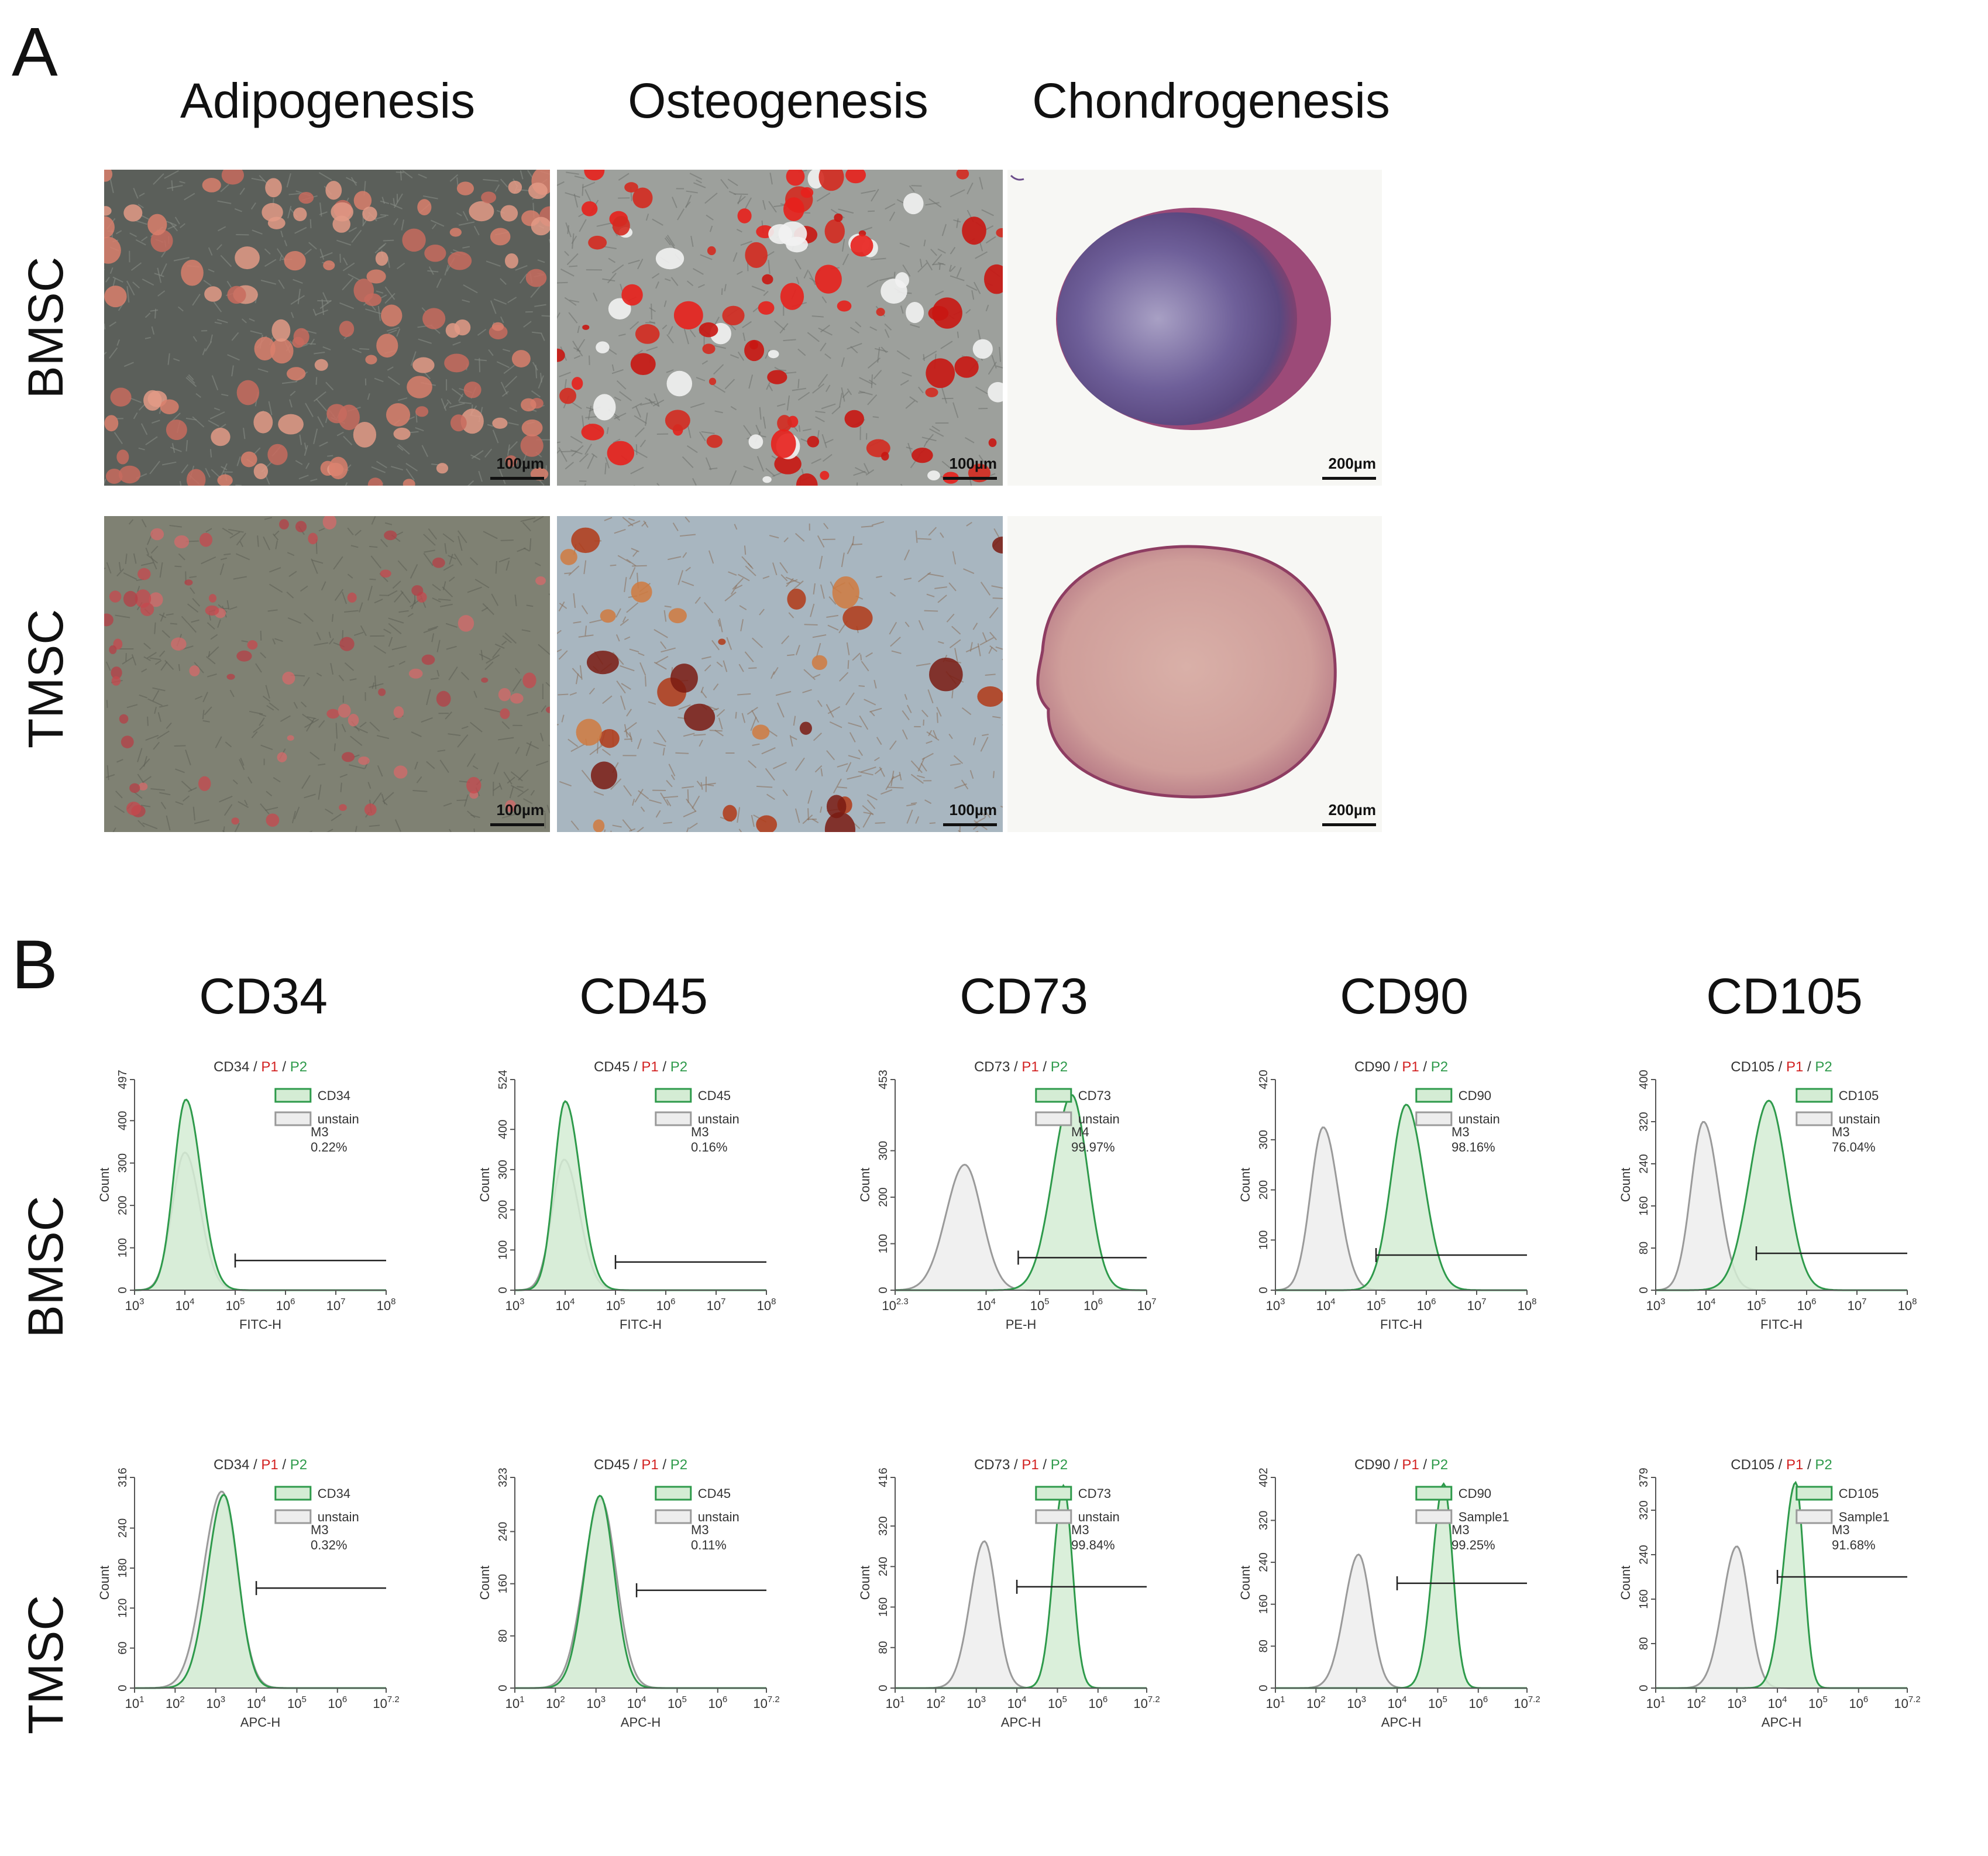 The width and height of the screenshot is (1988, 1856). What do you see at coordinates (895, 1305) in the screenshot?
I see `x-tick-label: 102.3` at bounding box center [895, 1305].